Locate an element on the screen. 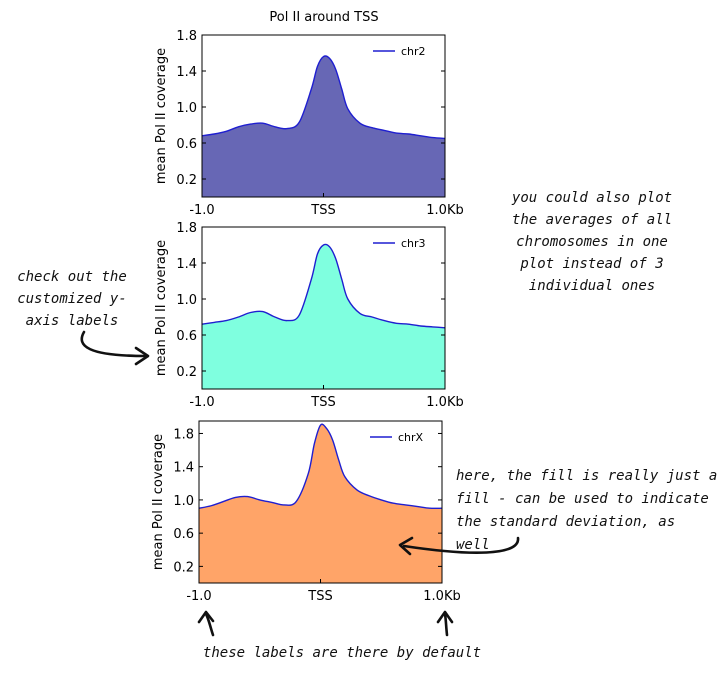 The width and height of the screenshot is (726, 673). annotation-line: chromosomes in one is located at coordinates (592, 242).